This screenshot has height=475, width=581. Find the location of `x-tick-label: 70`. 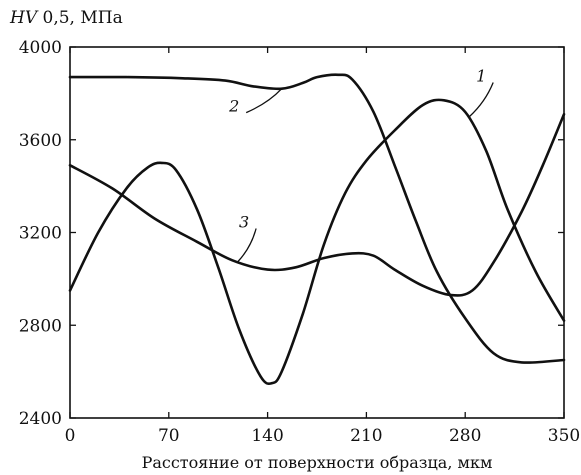

x-tick-label: 70 is located at coordinates (169, 436).